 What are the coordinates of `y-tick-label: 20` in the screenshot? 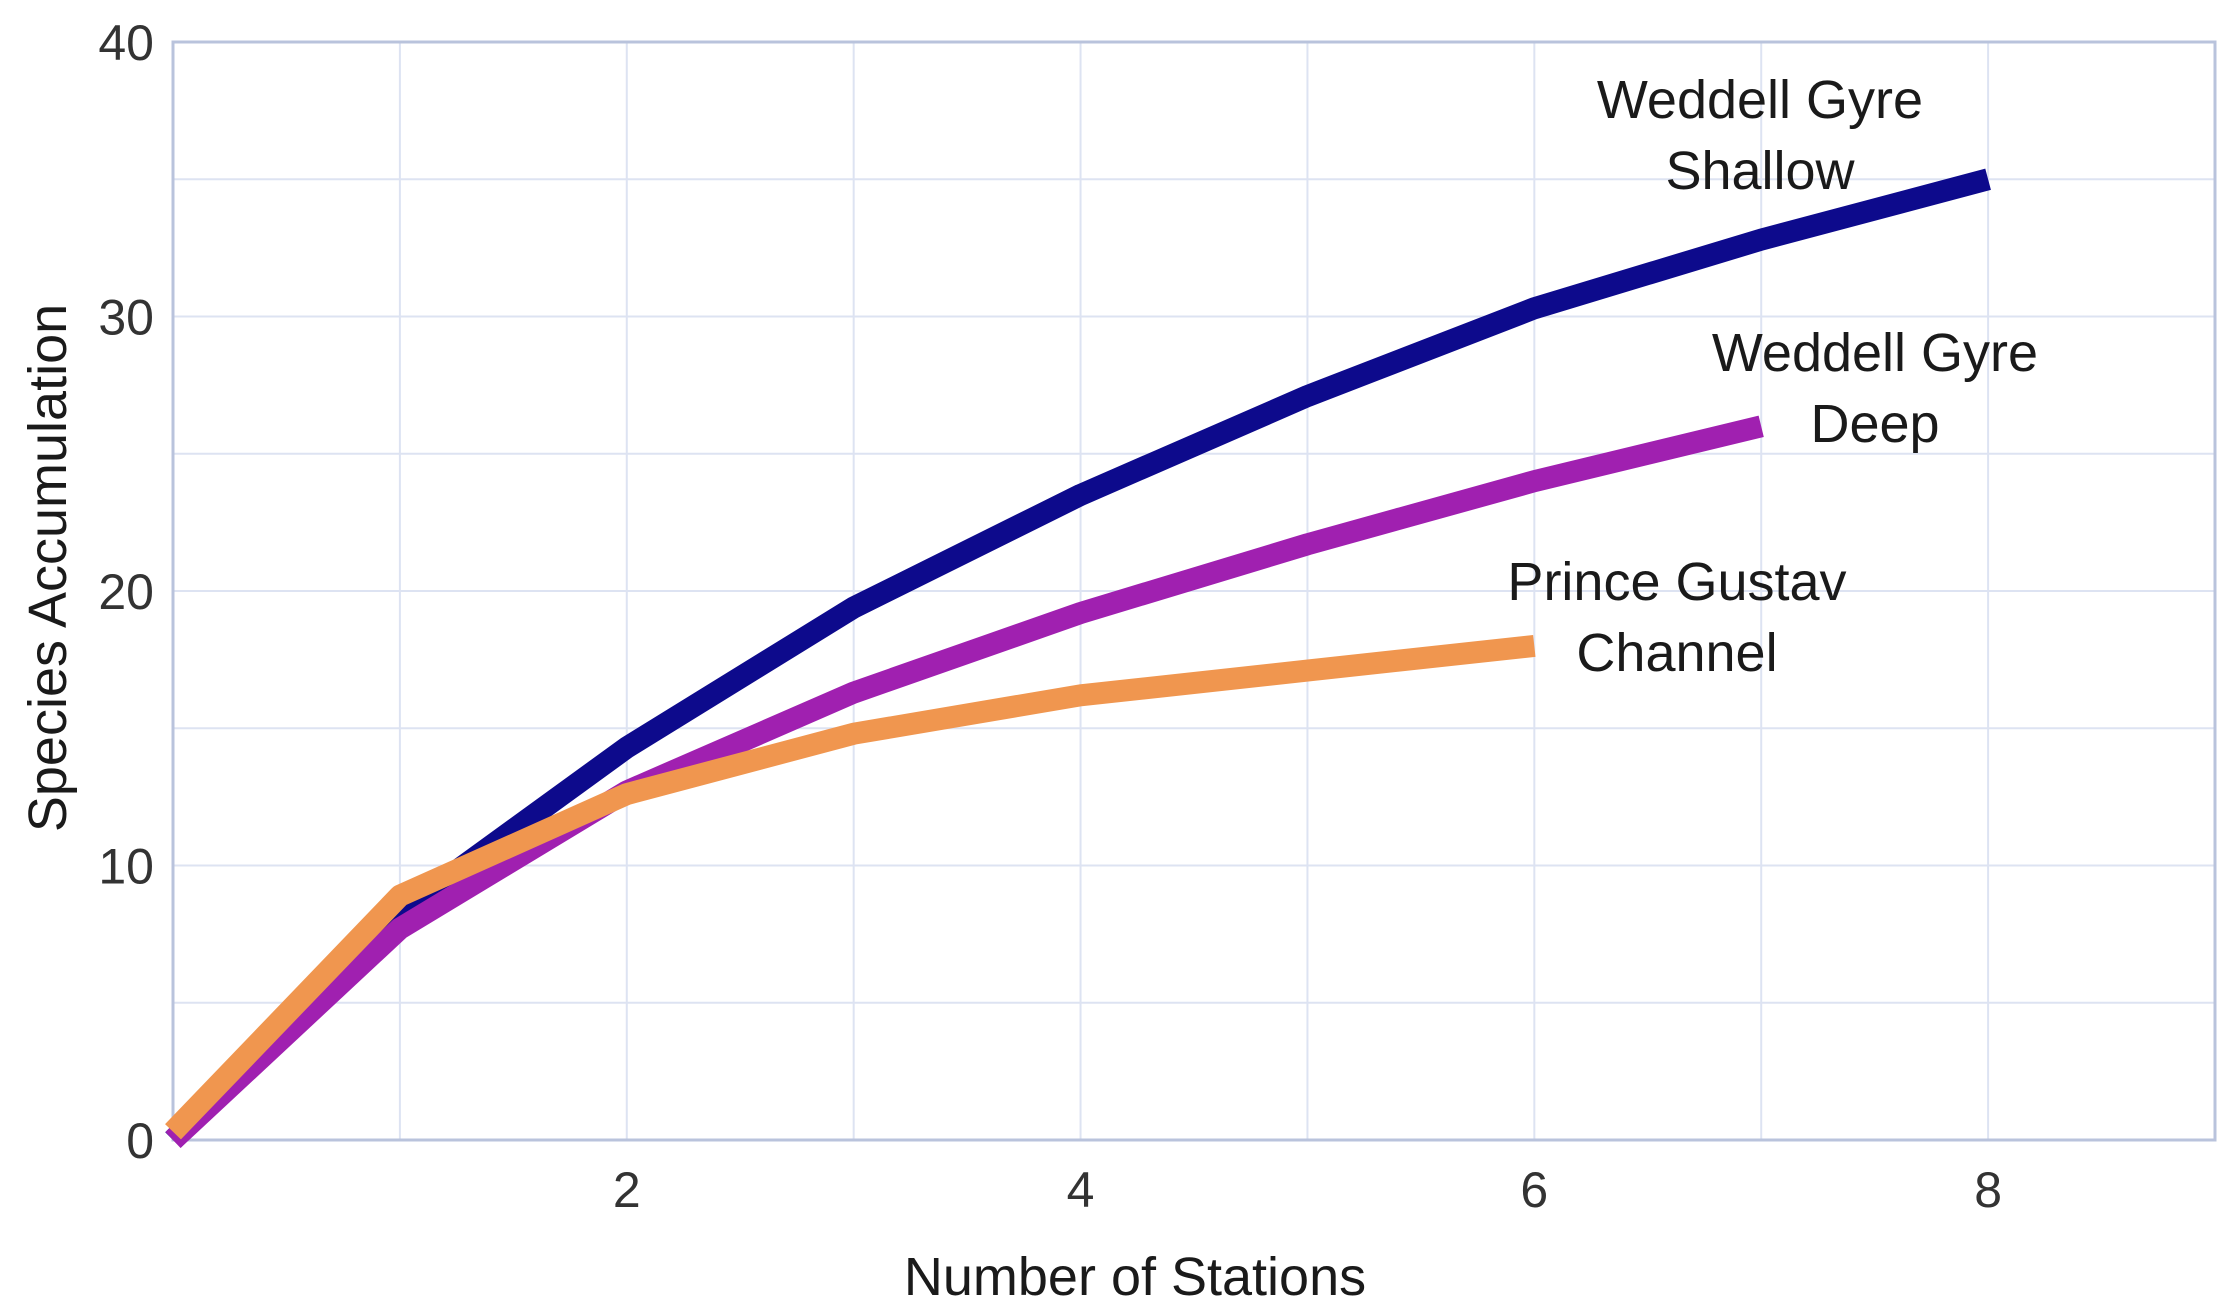 It's located at (126, 592).